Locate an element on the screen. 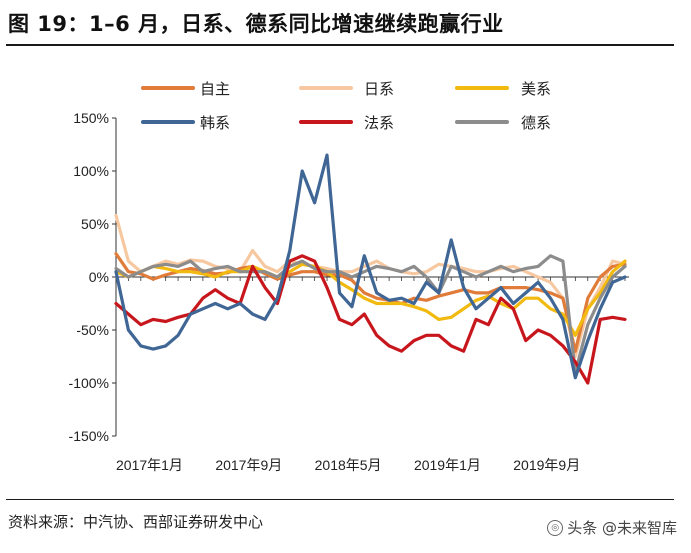 The height and width of the screenshot is (553, 691). watermark: ◎ 头条 @未来智库 is located at coordinates (612, 527).